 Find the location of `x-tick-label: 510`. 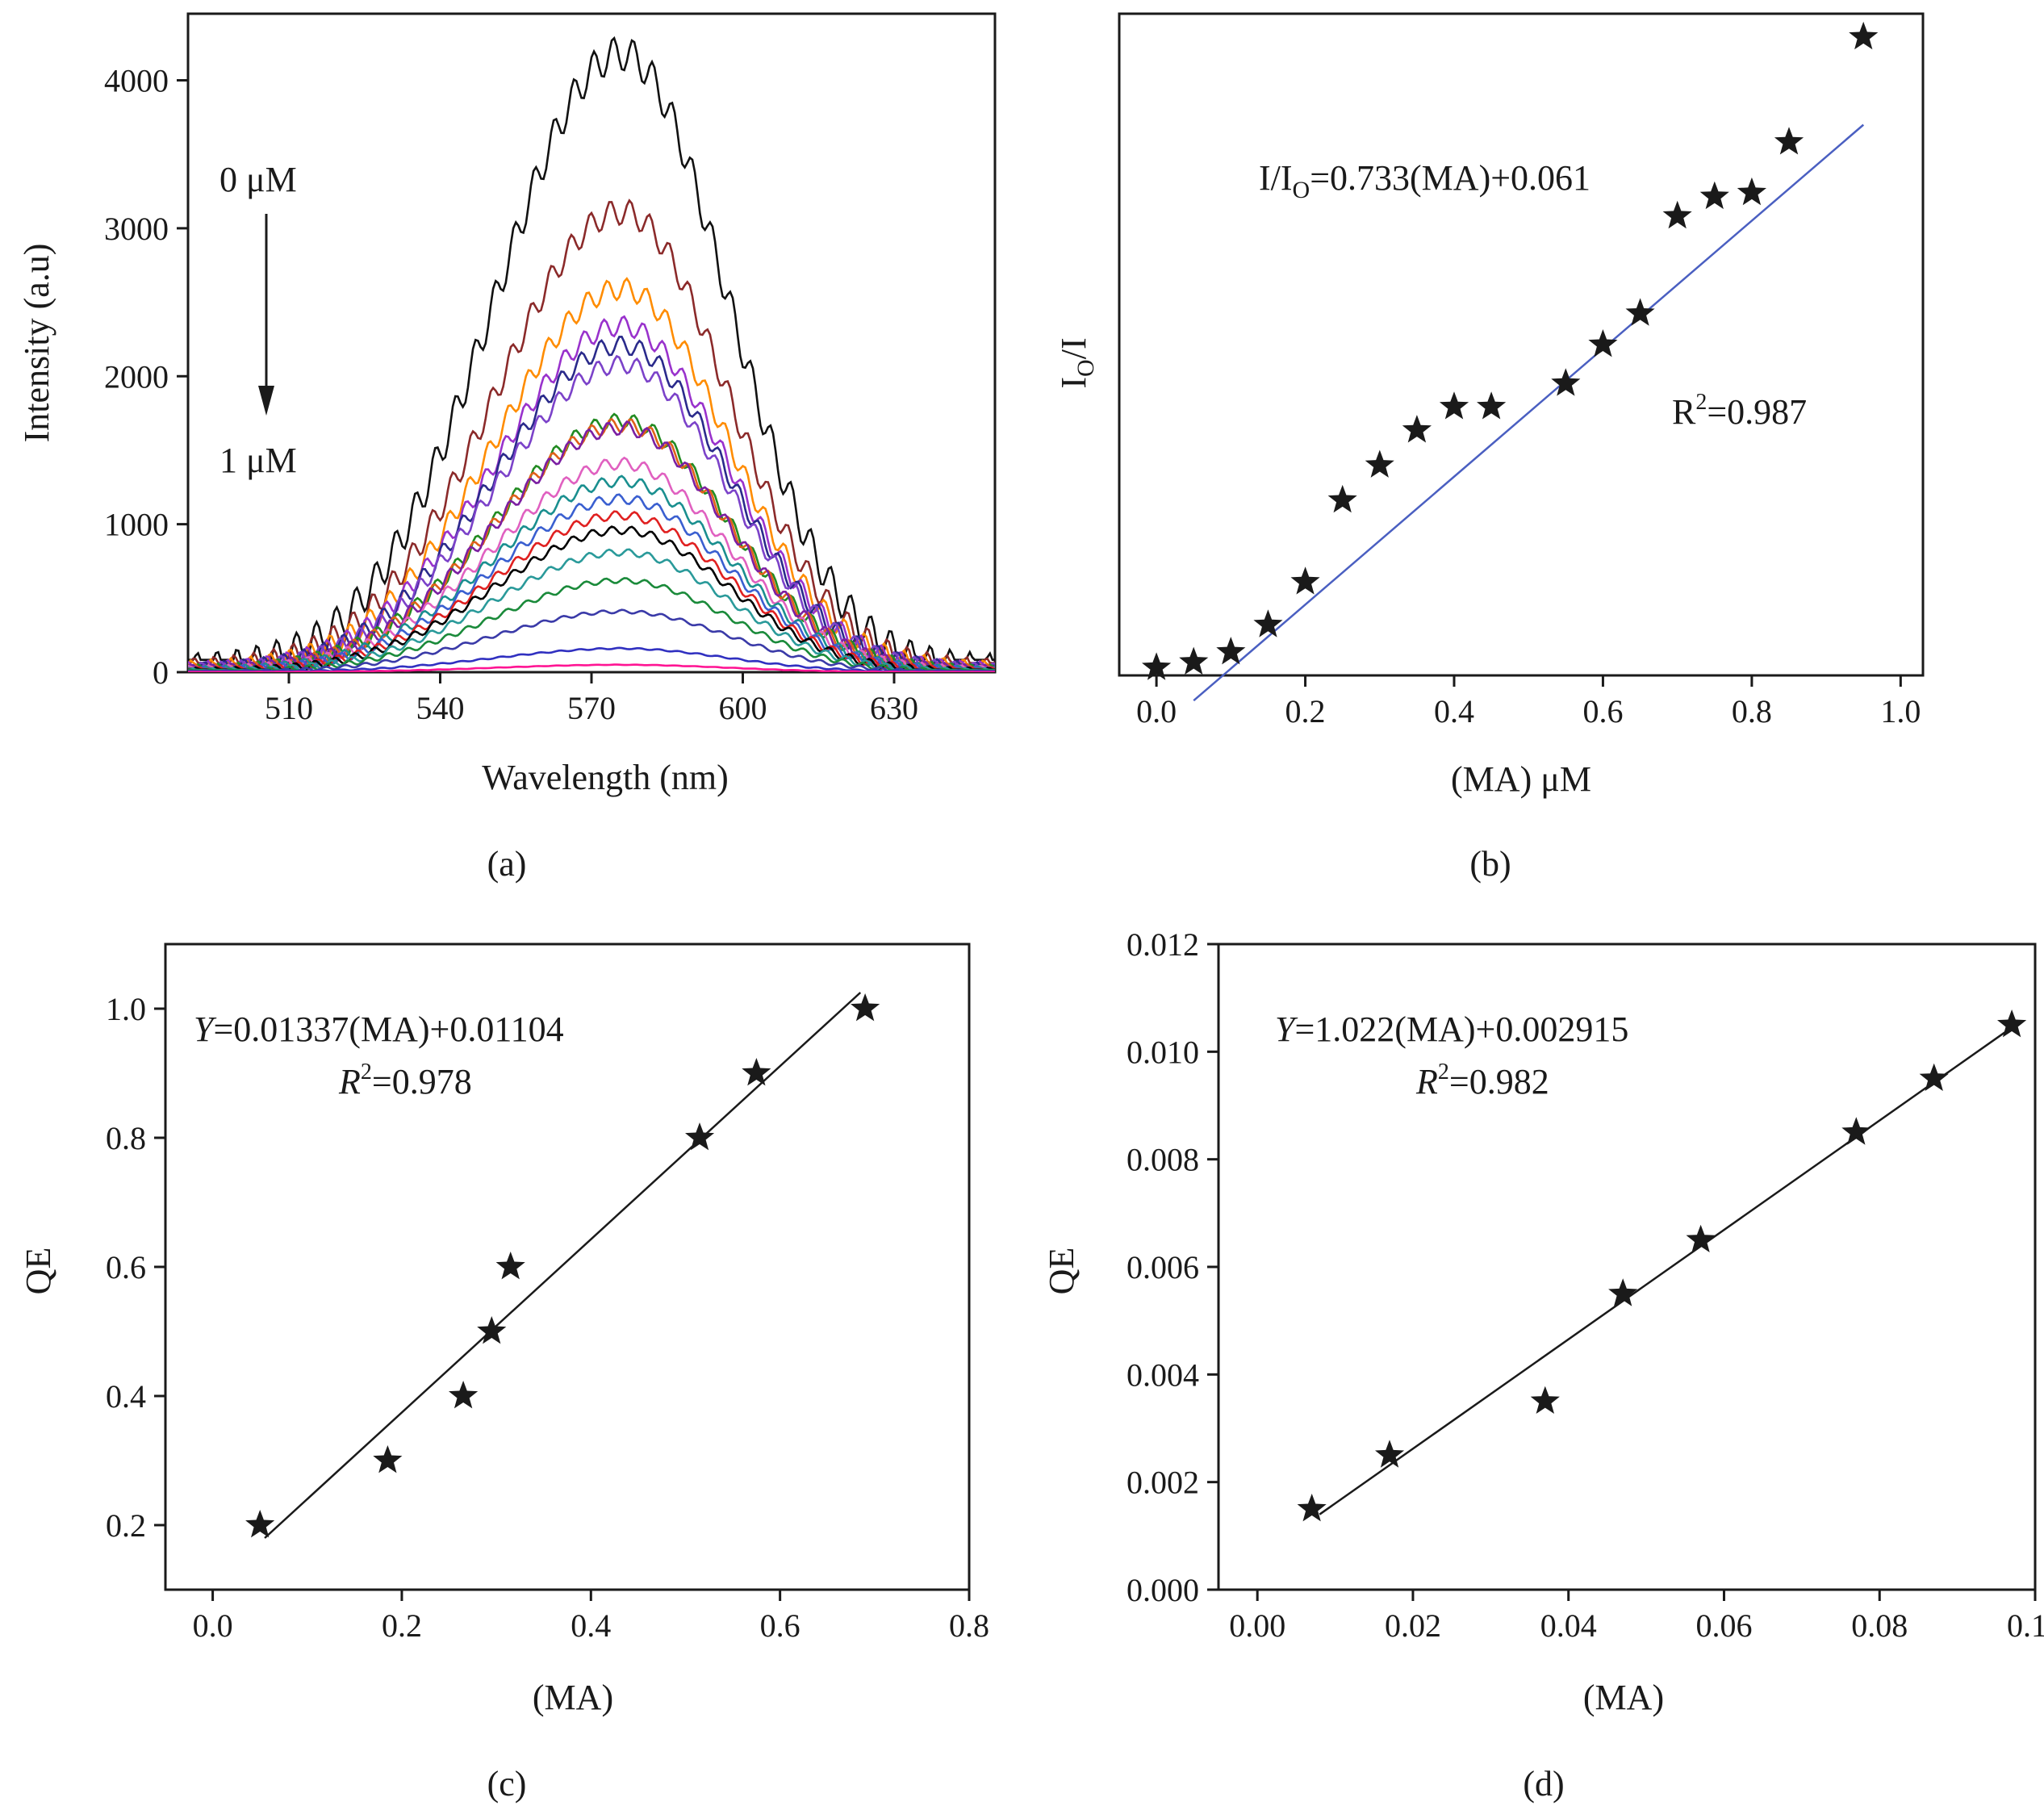

x-tick-label: 510 is located at coordinates (289, 708).